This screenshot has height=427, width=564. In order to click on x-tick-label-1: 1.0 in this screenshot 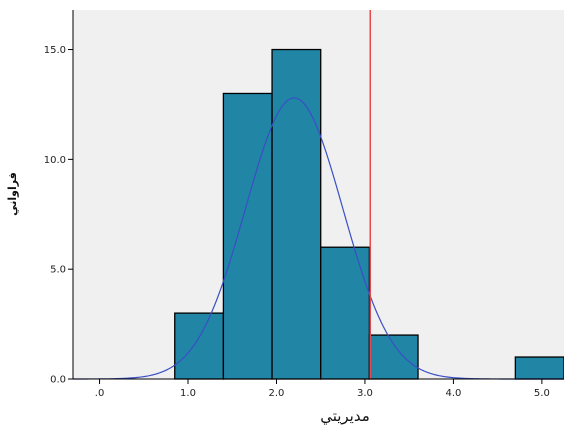, I will do `click(188, 393)`.